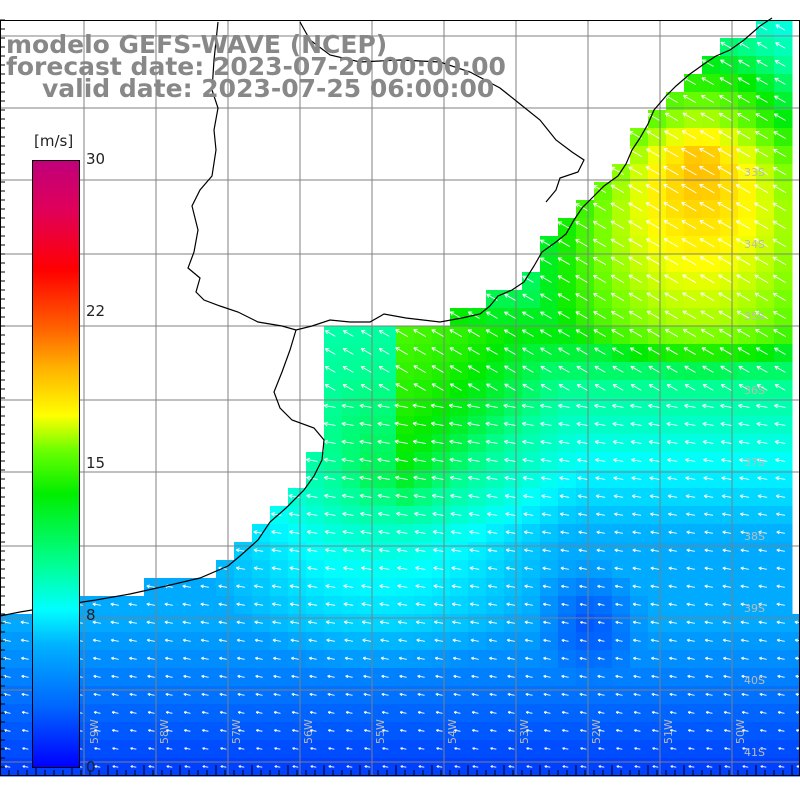  What do you see at coordinates (668, 731) in the screenshot?
I see `longitude-label: 51W` at bounding box center [668, 731].